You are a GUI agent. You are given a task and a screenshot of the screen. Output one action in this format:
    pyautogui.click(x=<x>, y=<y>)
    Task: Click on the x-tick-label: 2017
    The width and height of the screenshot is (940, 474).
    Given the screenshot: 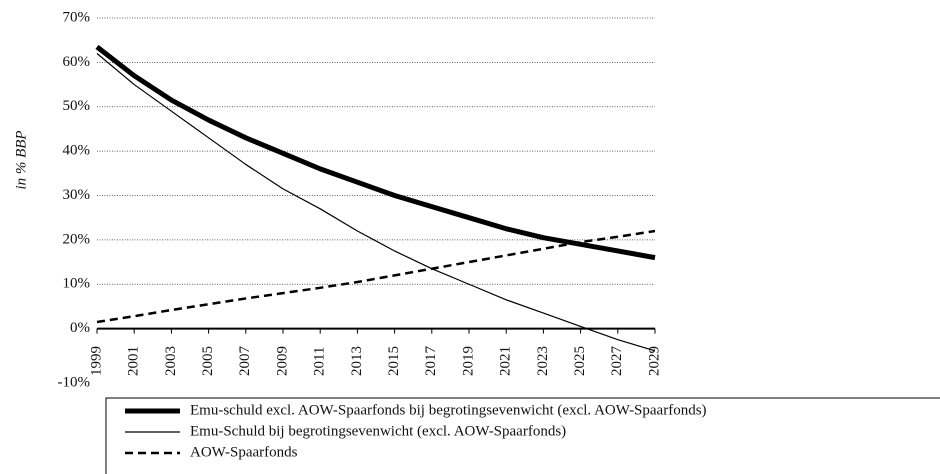 What is the action you would take?
    pyautogui.click(x=431, y=361)
    